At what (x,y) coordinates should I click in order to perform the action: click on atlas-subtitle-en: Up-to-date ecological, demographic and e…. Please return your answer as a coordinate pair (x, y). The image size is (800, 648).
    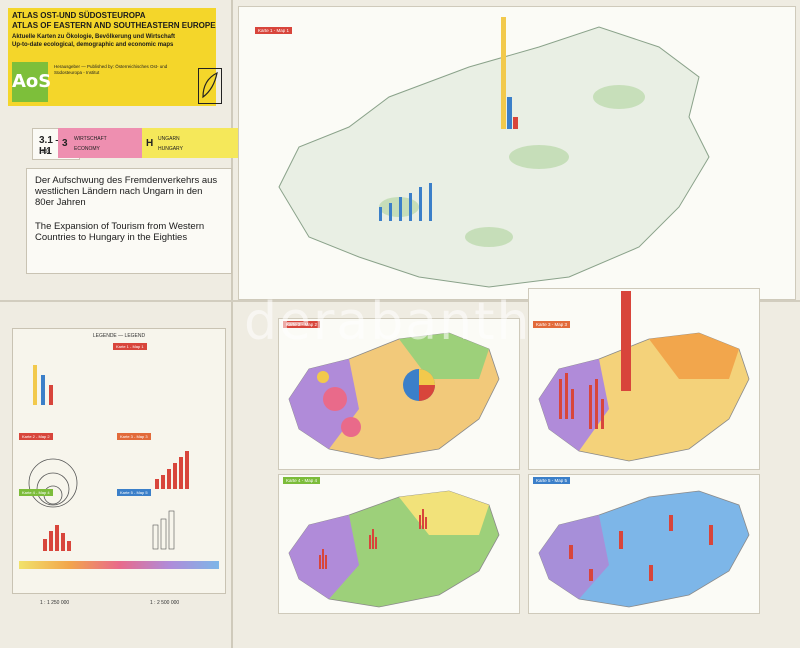
    Looking at the image, I should click on (93, 45).